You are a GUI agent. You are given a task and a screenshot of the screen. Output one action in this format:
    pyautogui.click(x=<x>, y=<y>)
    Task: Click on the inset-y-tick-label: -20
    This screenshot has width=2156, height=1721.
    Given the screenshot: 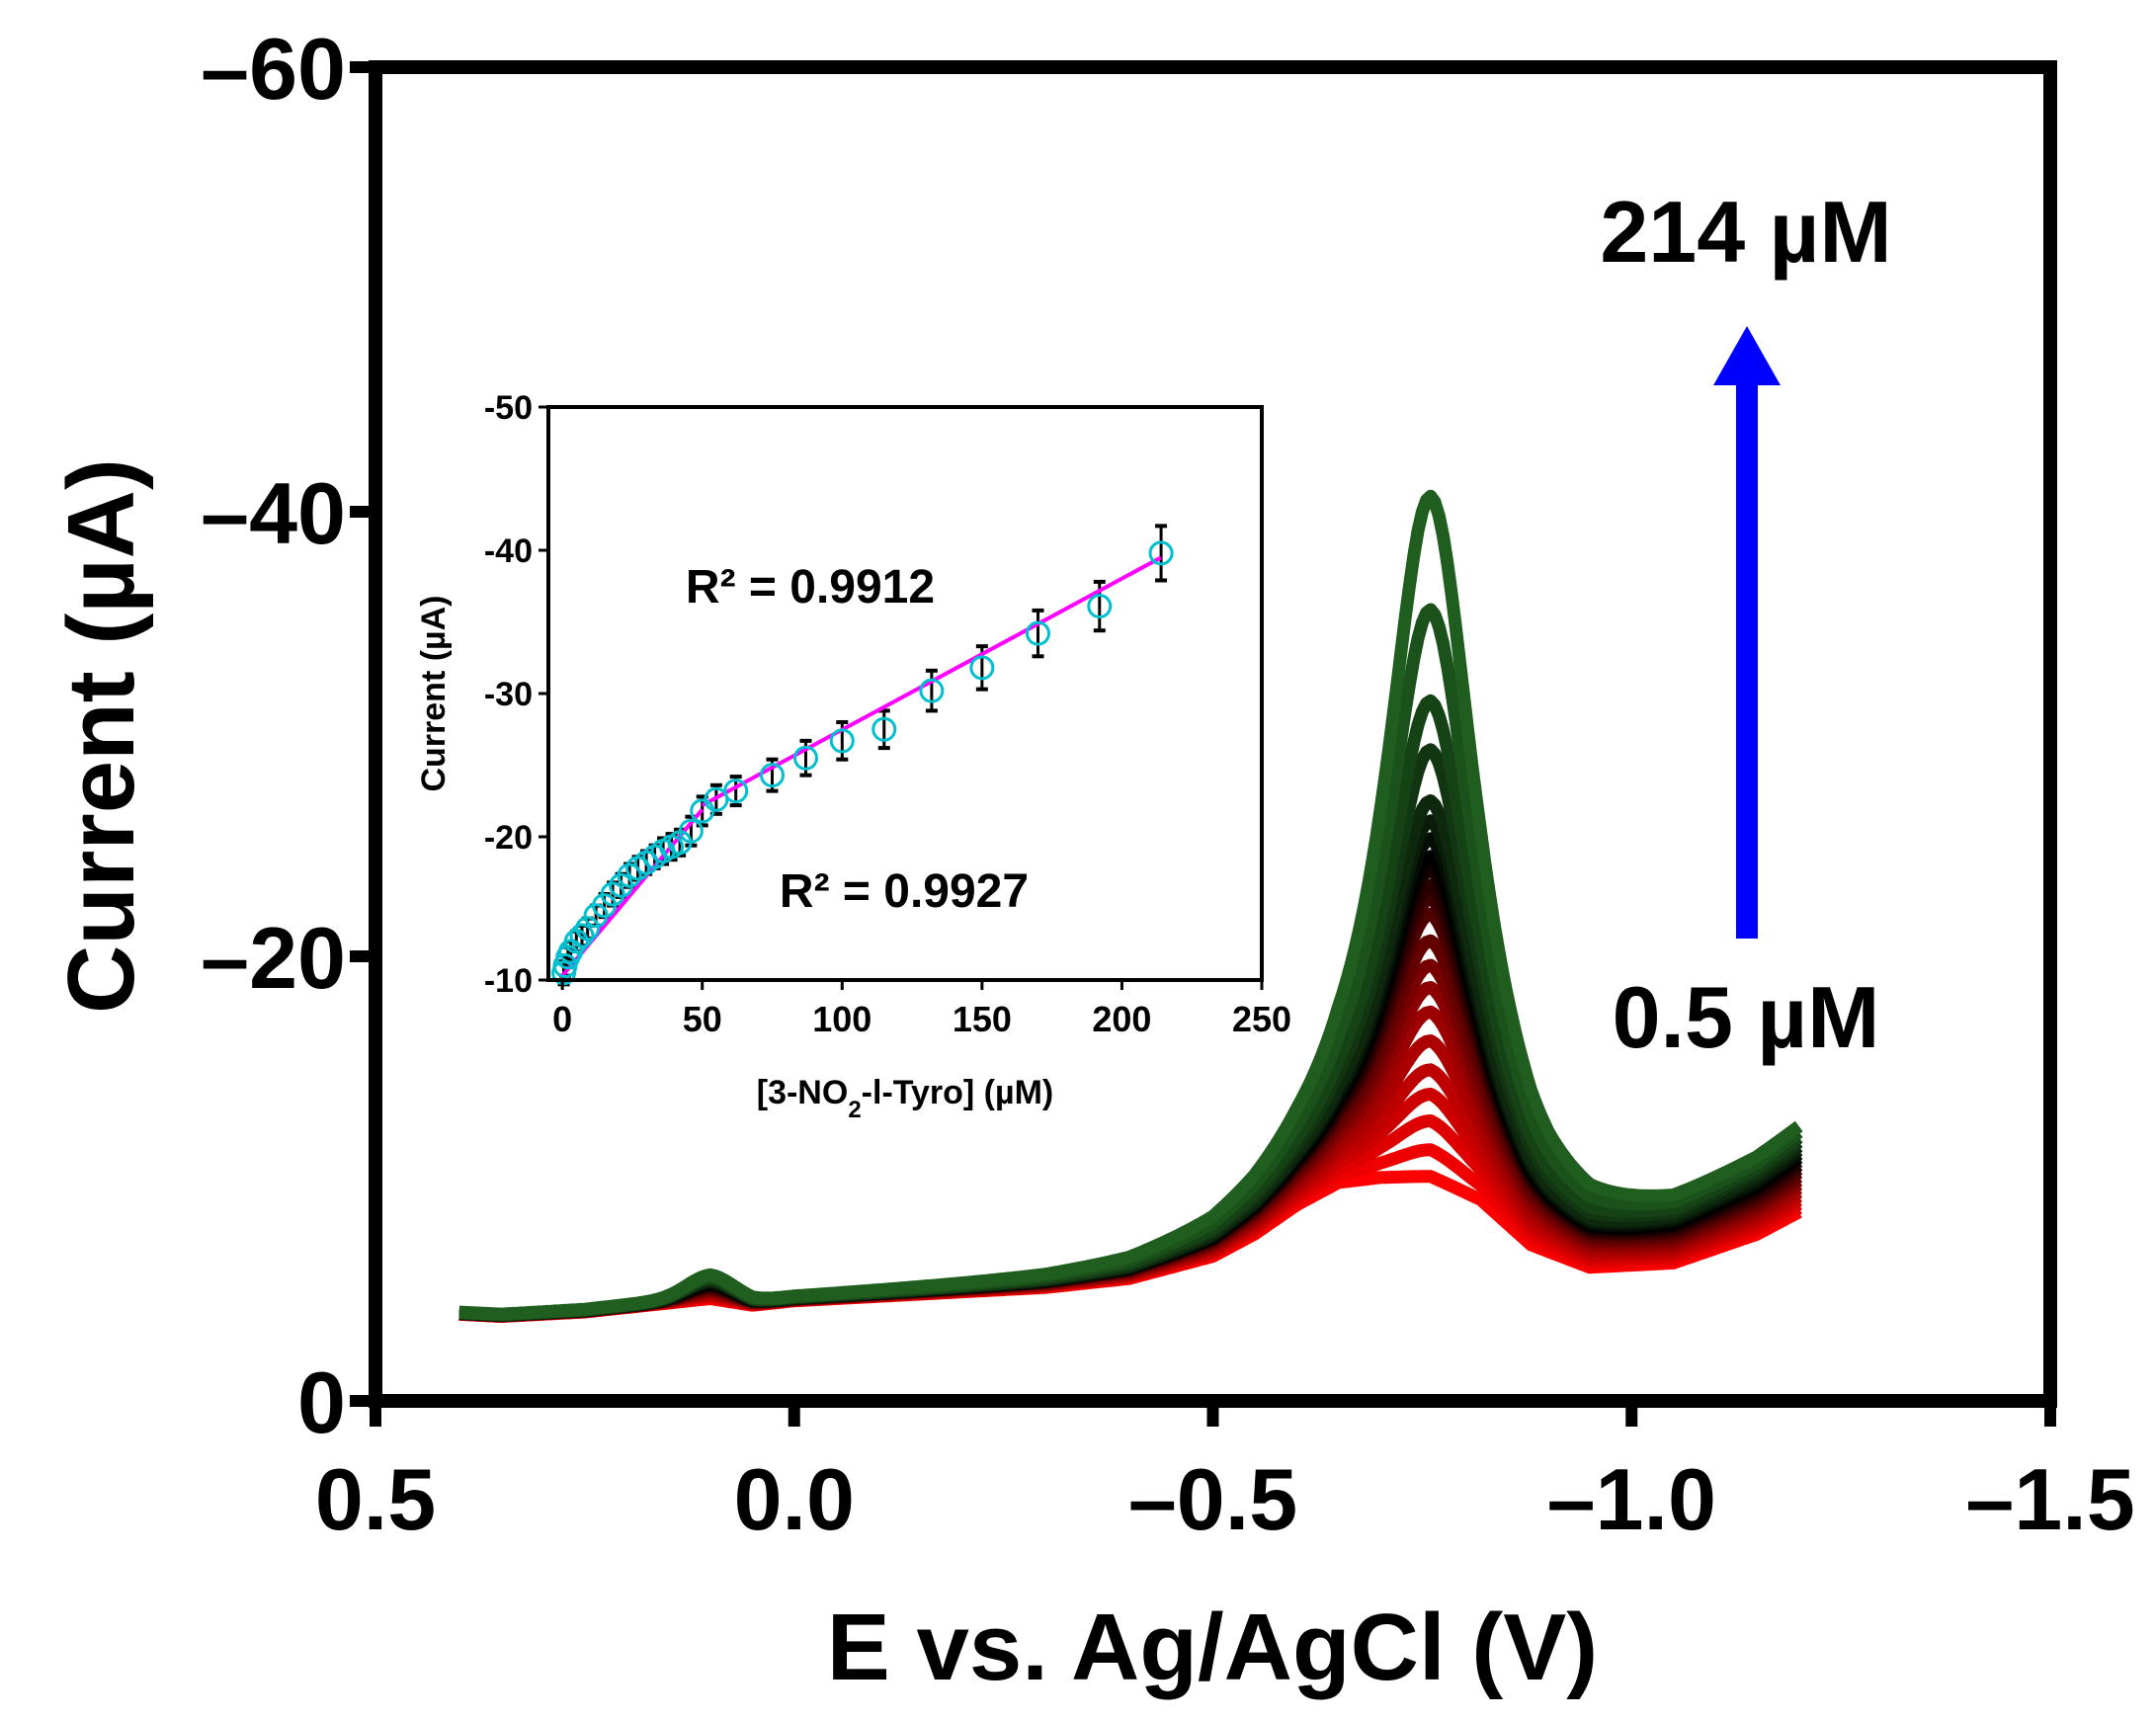 What is the action you would take?
    pyautogui.click(x=508, y=838)
    